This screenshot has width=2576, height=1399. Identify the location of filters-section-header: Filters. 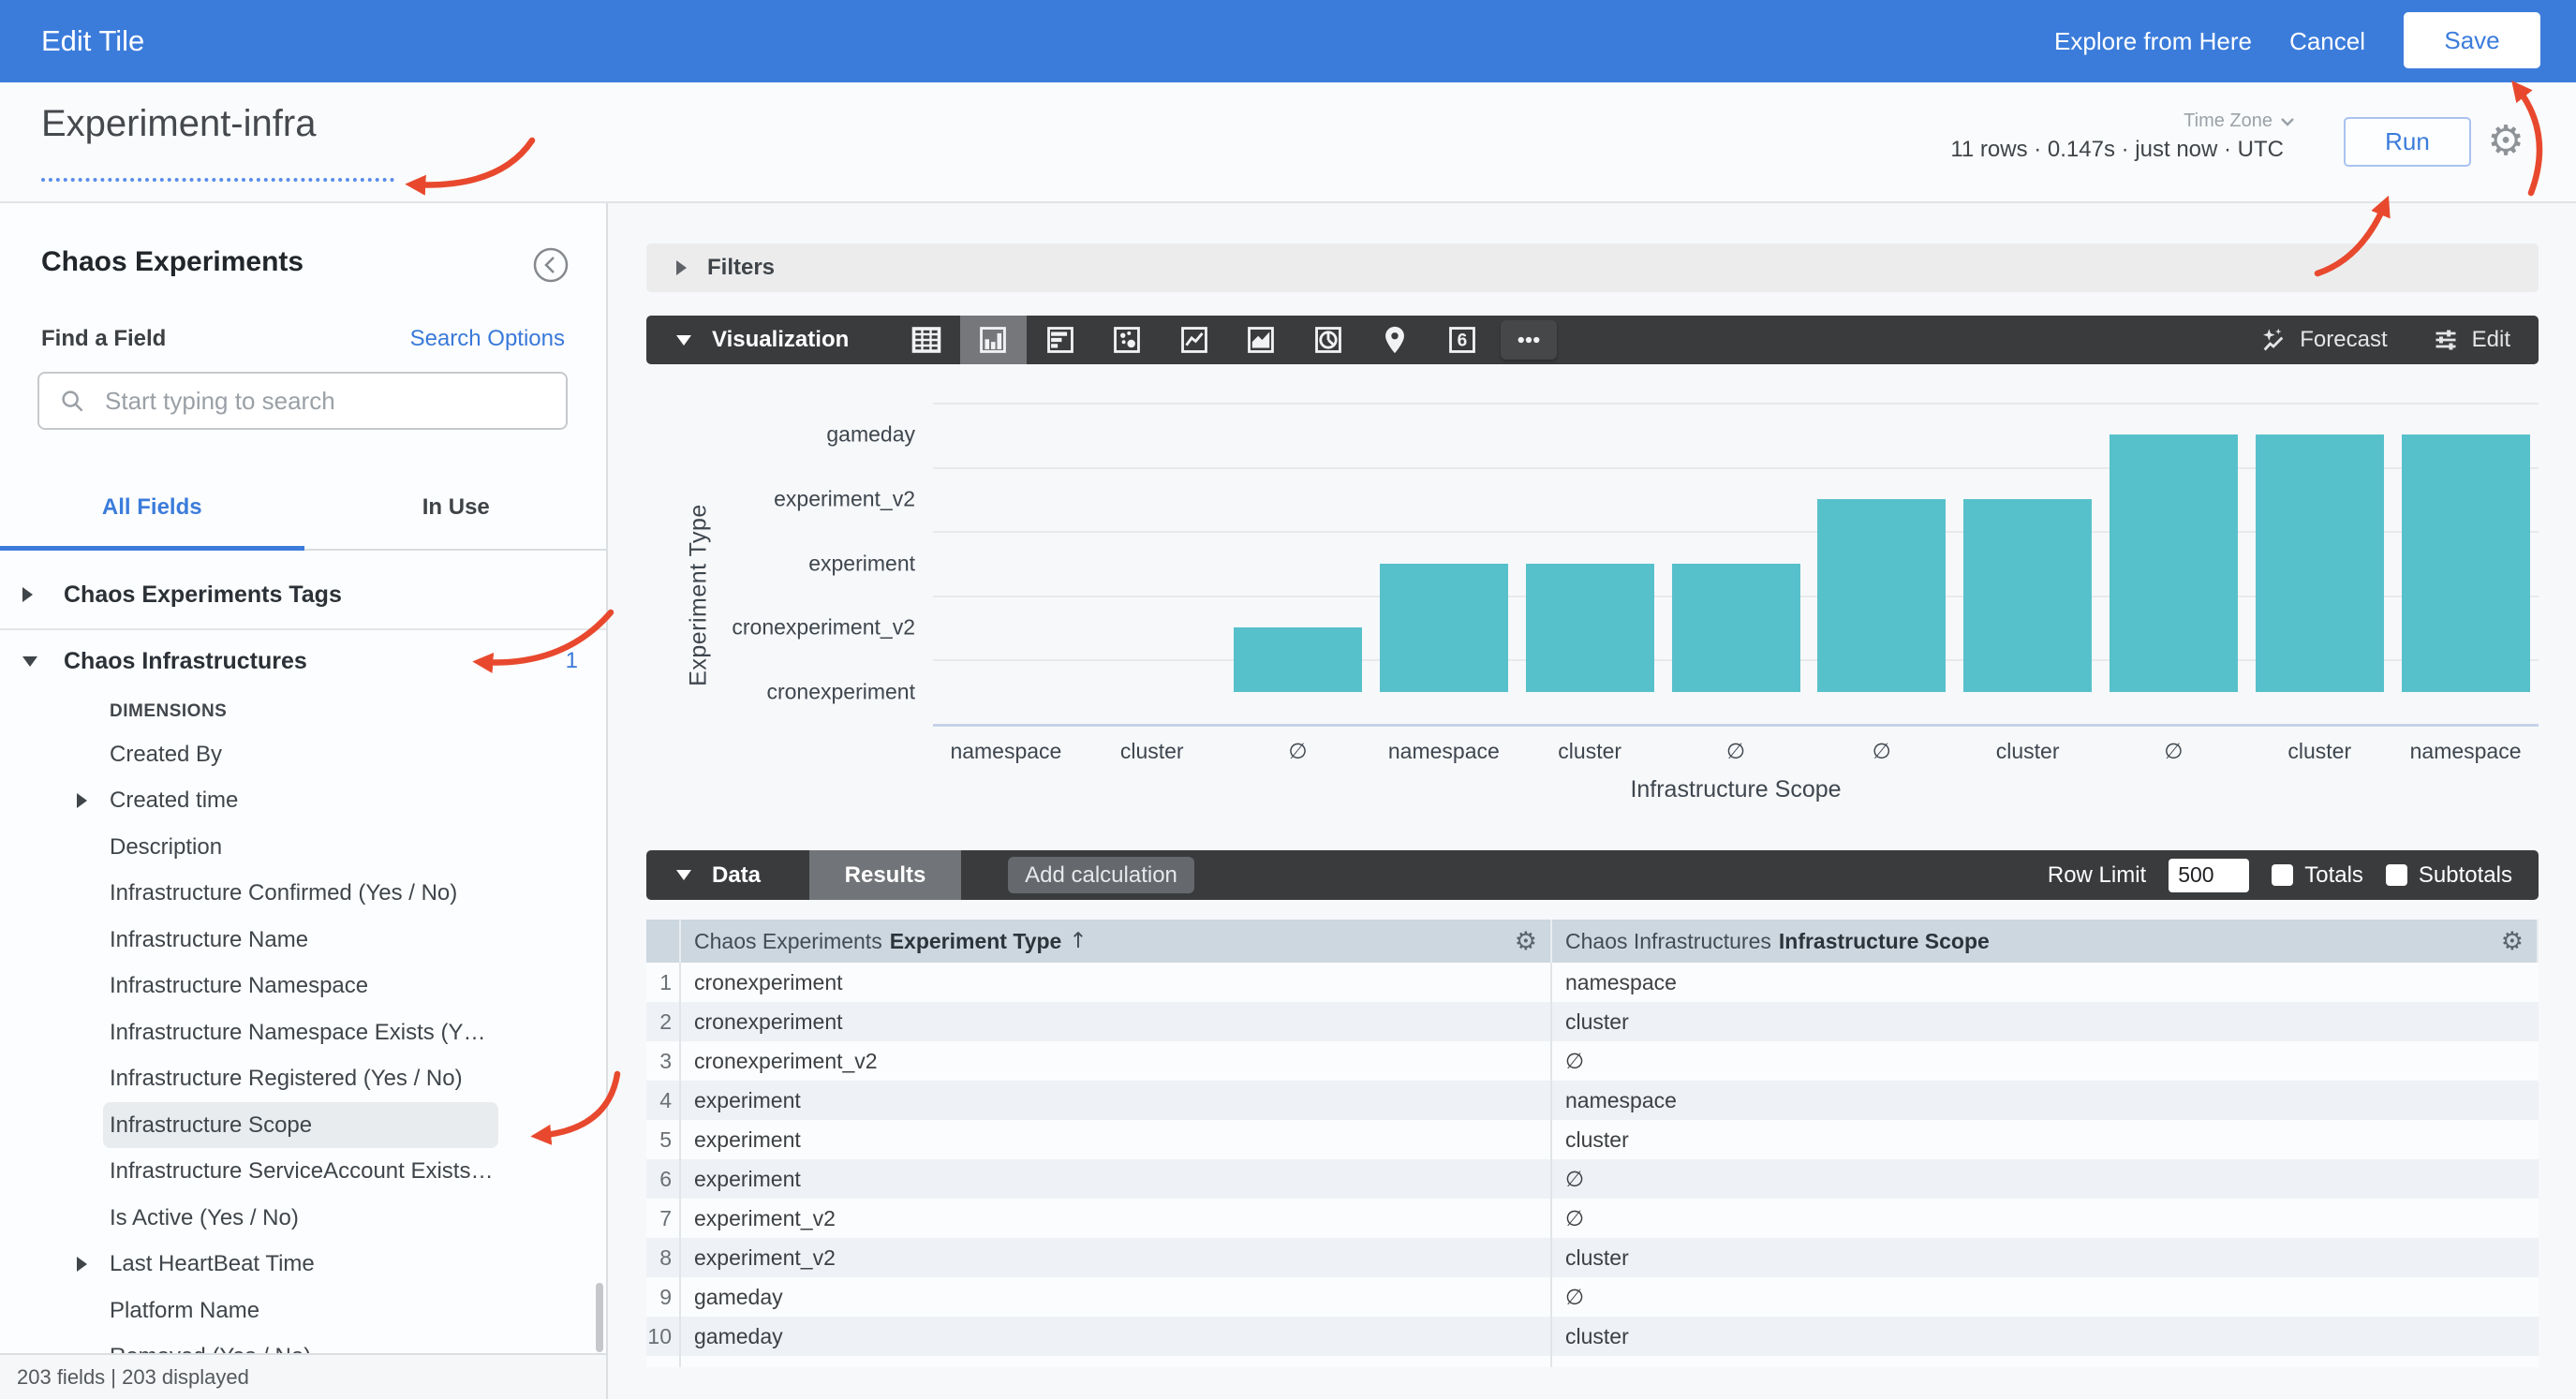
(1592, 268).